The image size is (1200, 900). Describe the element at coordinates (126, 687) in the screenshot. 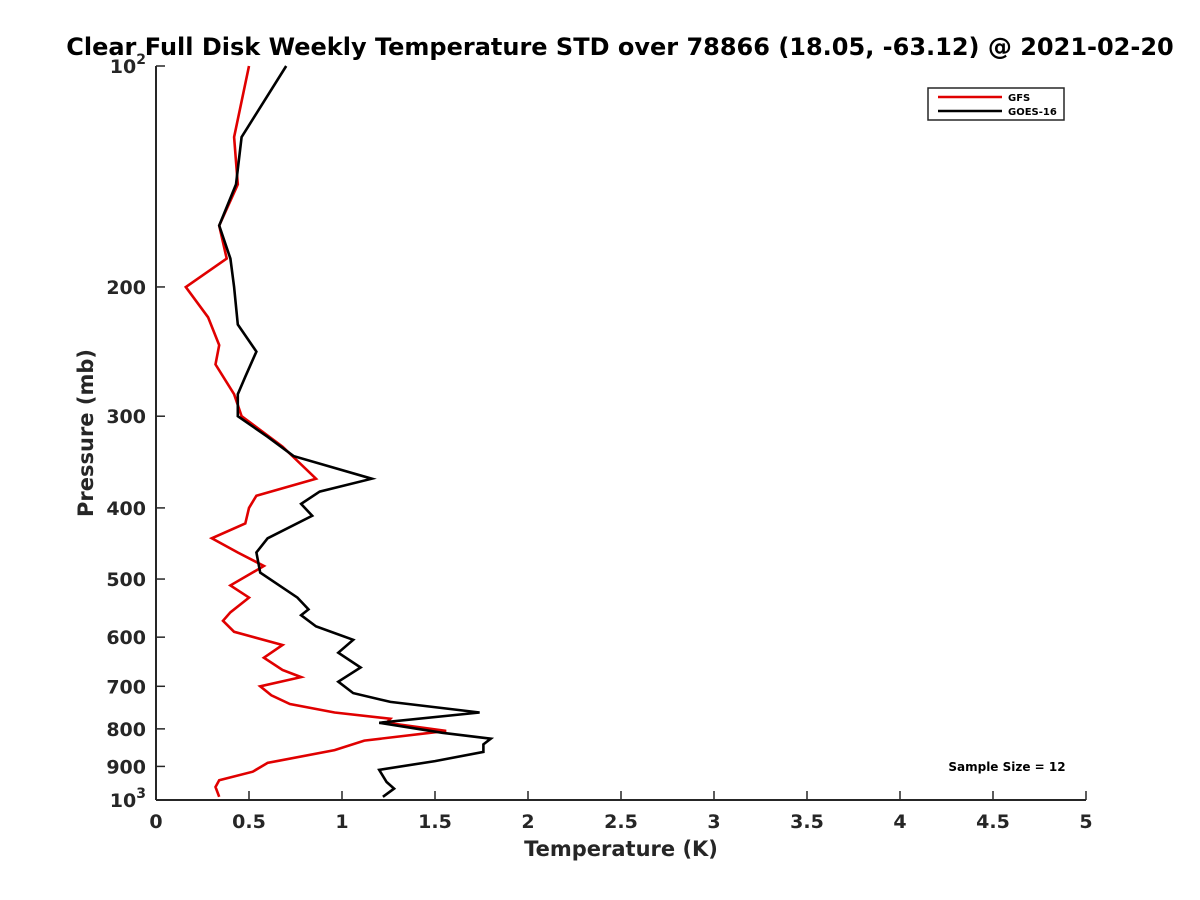

I see `y-tick-label: 700` at that location.